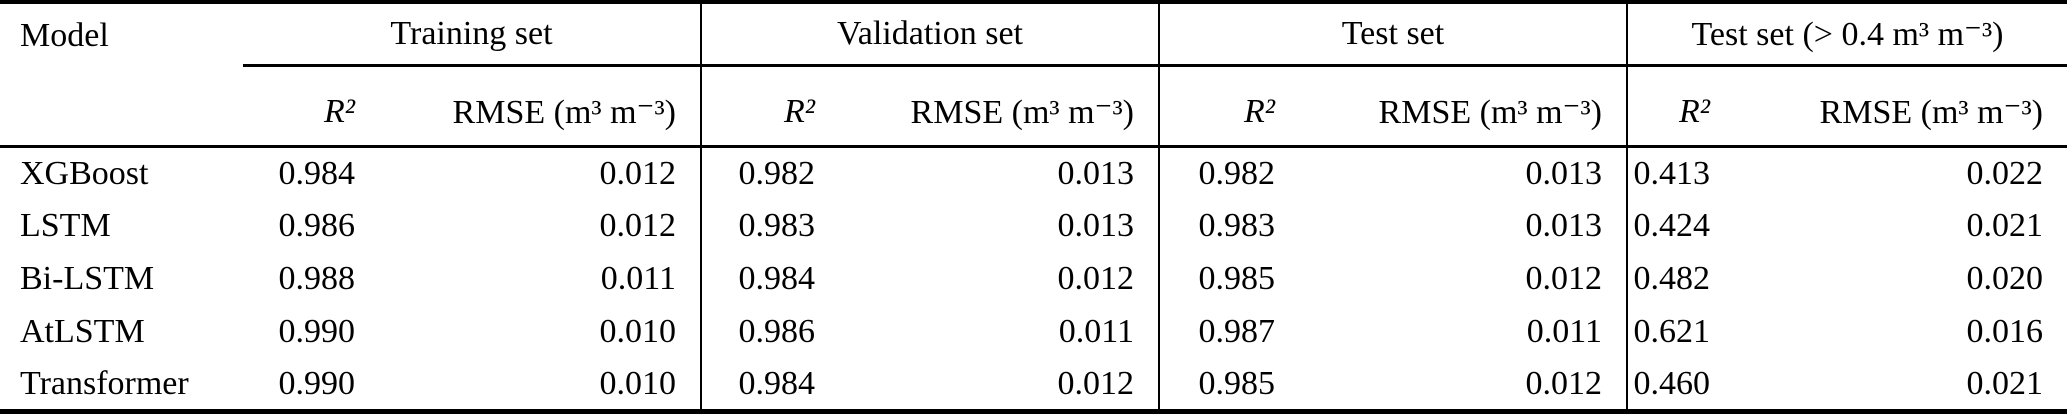 The height and width of the screenshot is (414, 2067). Describe the element at coordinates (760, 107) in the screenshot. I see `subheader-r2-validation: R²` at that location.